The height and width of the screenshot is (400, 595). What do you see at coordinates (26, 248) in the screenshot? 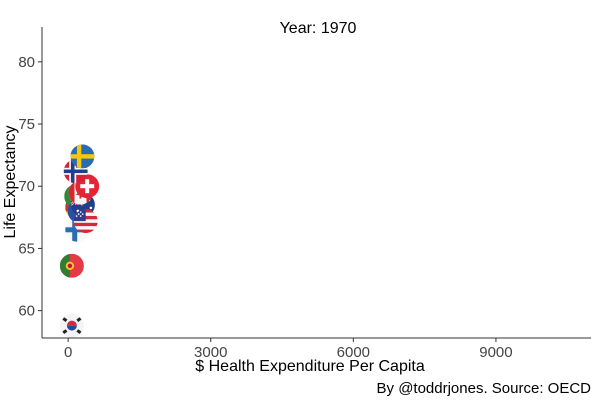
I see `y-tick-label: 65` at bounding box center [26, 248].